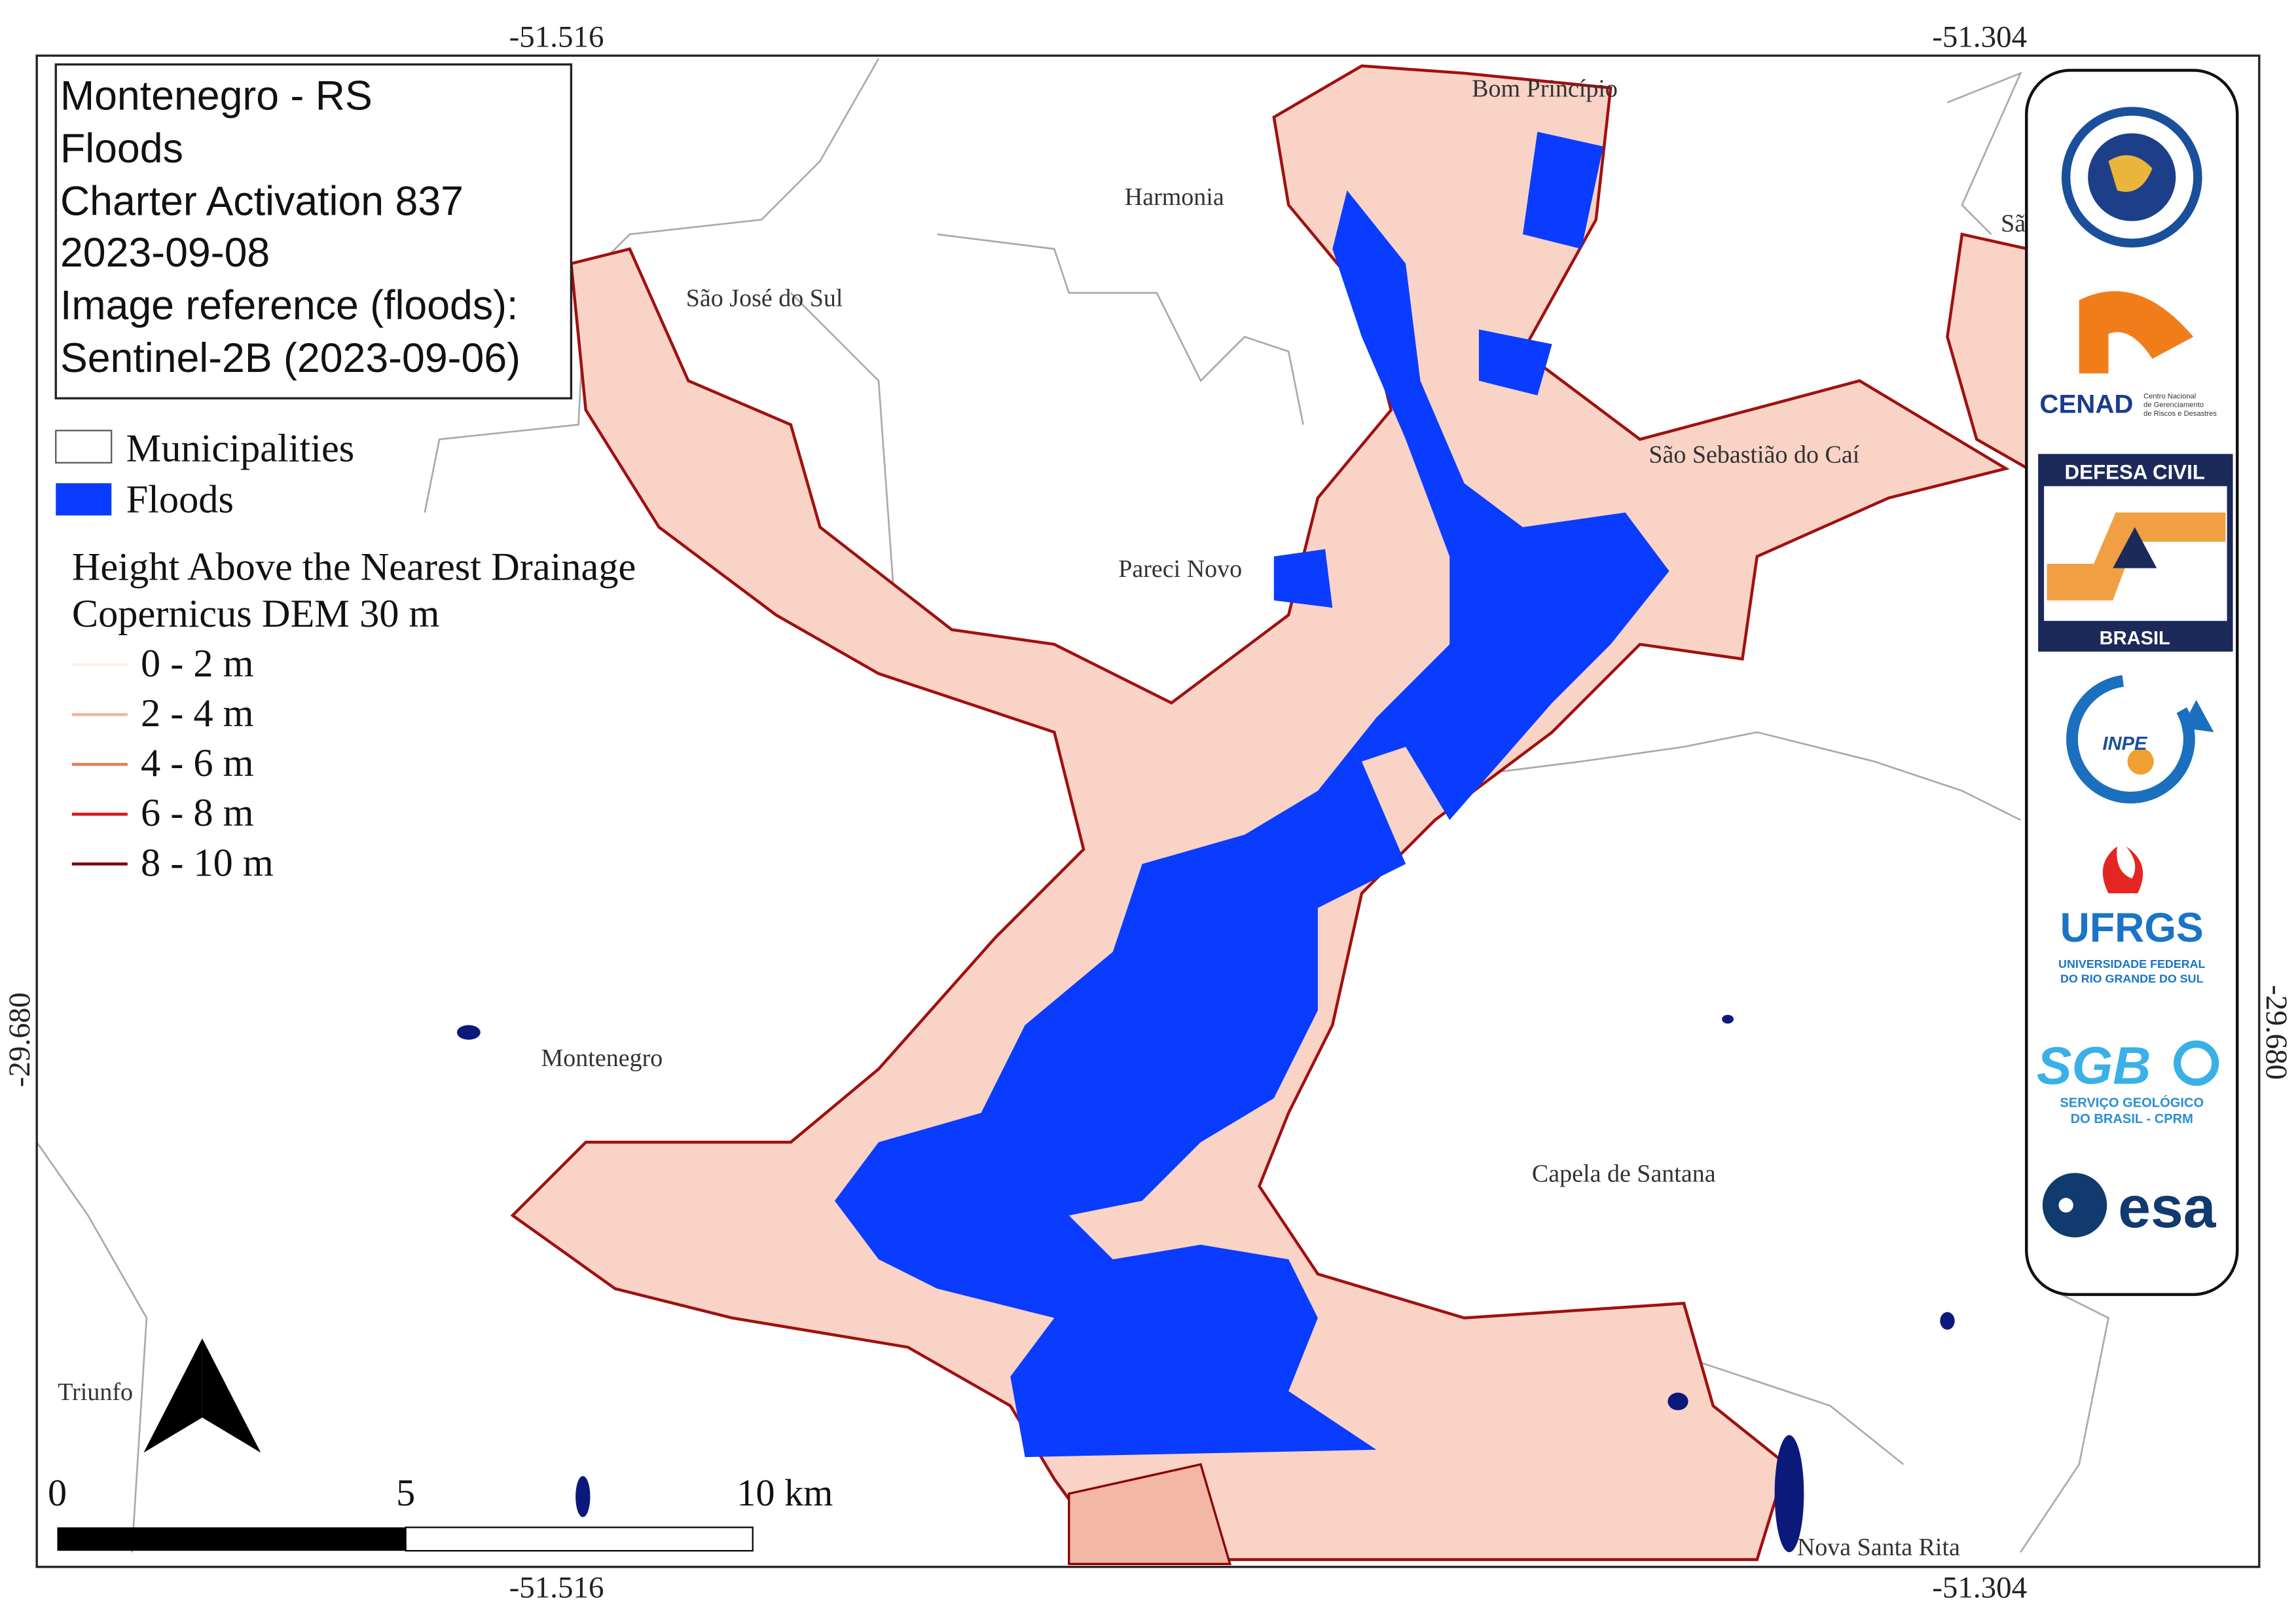 The image size is (2296, 1624). Describe the element at coordinates (354, 567) in the screenshot. I see `legend-title: Height Above the Nearest Drainage` at that location.